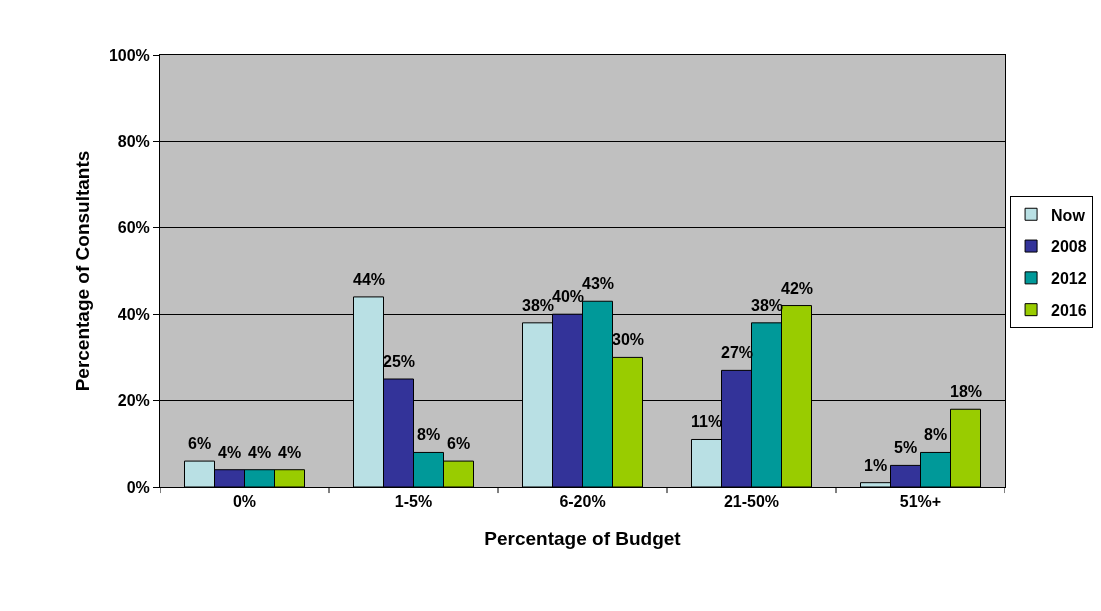 This screenshot has height=611, width=1101. What do you see at coordinates (876, 465) in the screenshot?
I see `data-label: 1%` at bounding box center [876, 465].